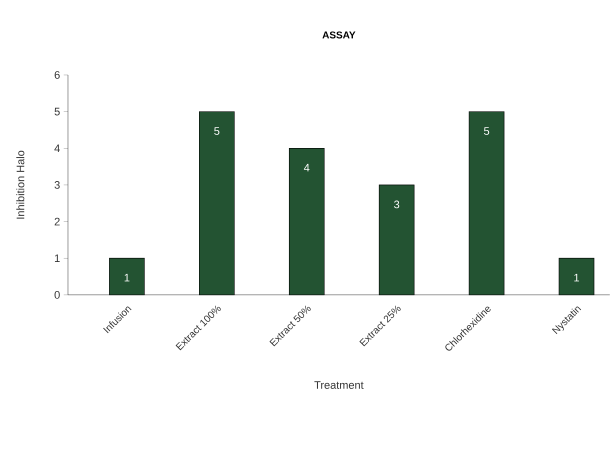  Describe the element at coordinates (57, 222) in the screenshot. I see `y-tick-label: 2` at that location.